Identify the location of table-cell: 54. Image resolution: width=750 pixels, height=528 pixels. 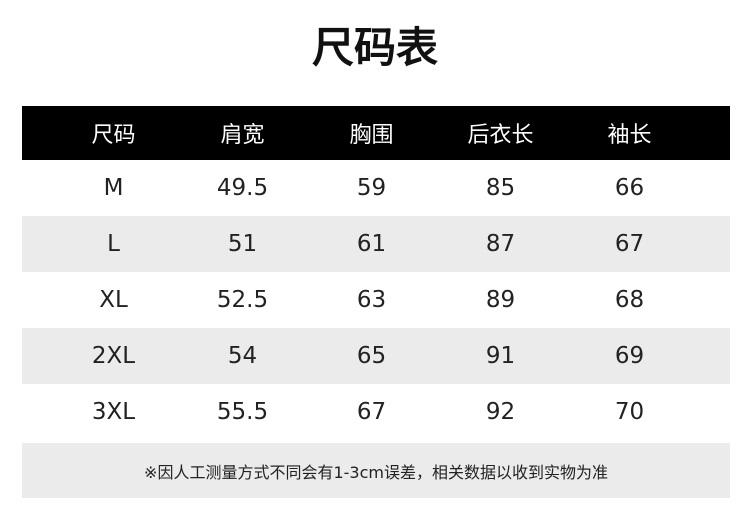
(242, 356).